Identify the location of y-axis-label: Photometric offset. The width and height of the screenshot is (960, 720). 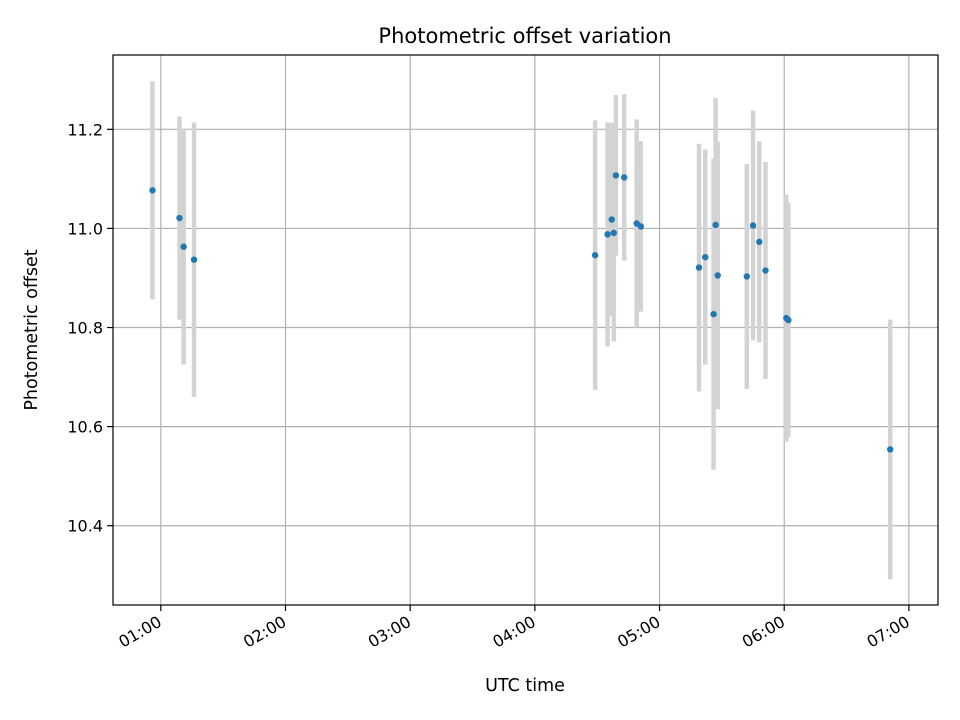
(32, 329).